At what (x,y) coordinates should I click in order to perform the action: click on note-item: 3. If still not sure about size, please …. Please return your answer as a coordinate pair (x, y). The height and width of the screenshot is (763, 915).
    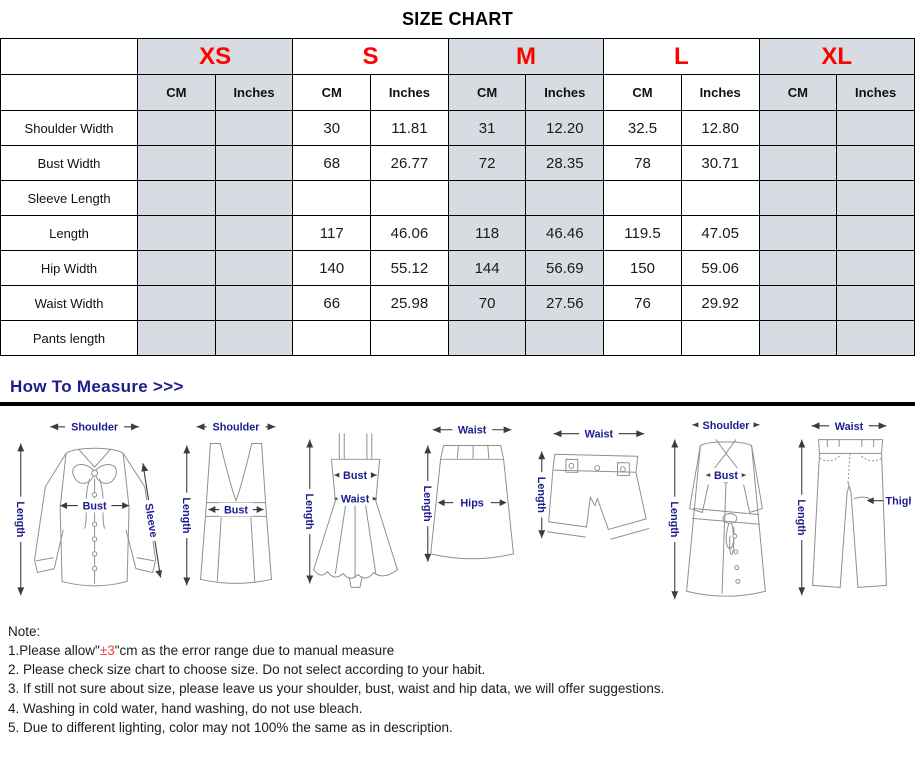
    Looking at the image, I should click on (461, 688).